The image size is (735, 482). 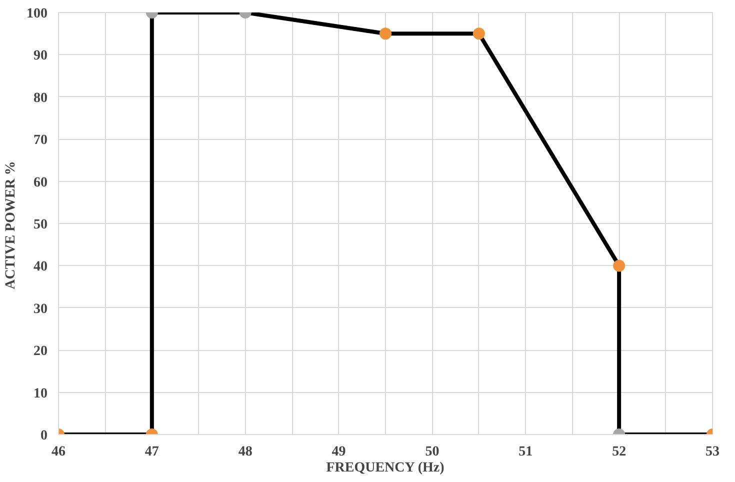 I want to click on x-axis-title: FREQUENCY (Hz), so click(x=385, y=468).